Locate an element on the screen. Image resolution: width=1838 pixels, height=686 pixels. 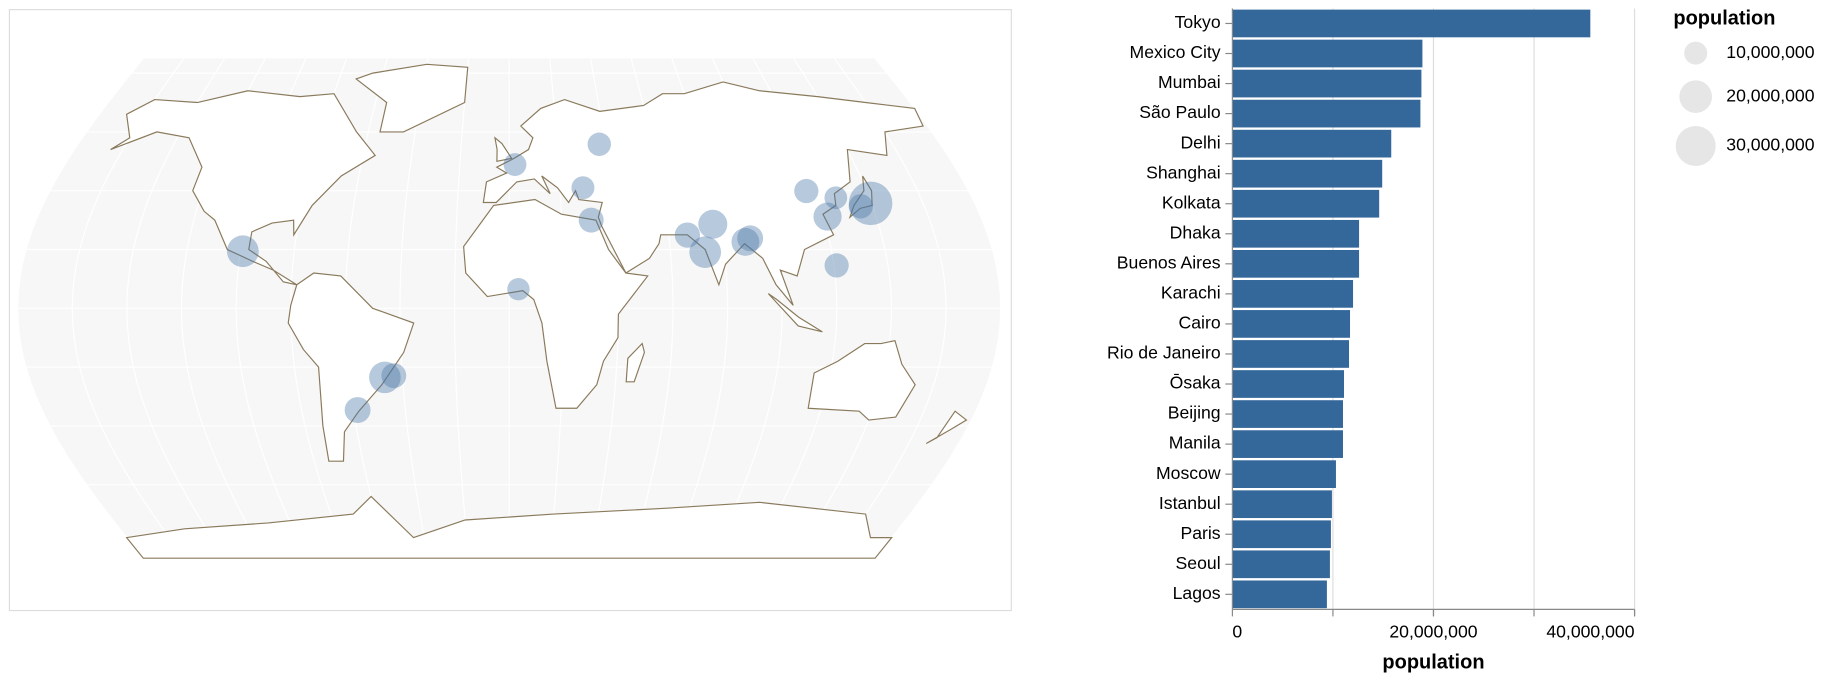
y-tick-label: Mumbai is located at coordinates (1189, 82).